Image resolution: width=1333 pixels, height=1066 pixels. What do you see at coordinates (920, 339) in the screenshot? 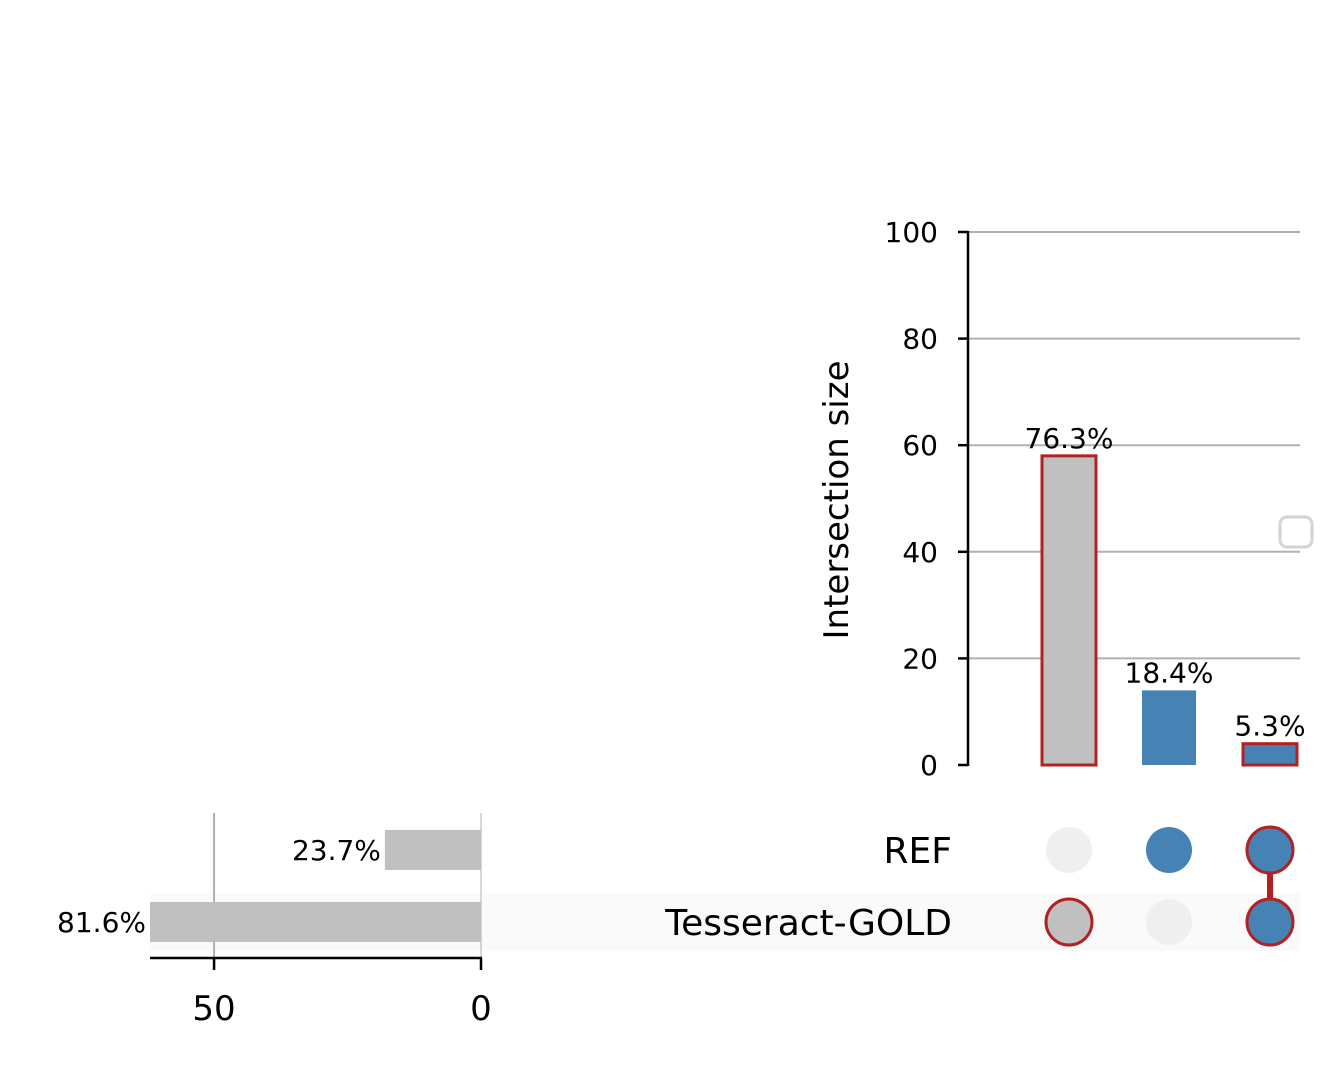
I see `y-tick-label: 80` at bounding box center [920, 339].